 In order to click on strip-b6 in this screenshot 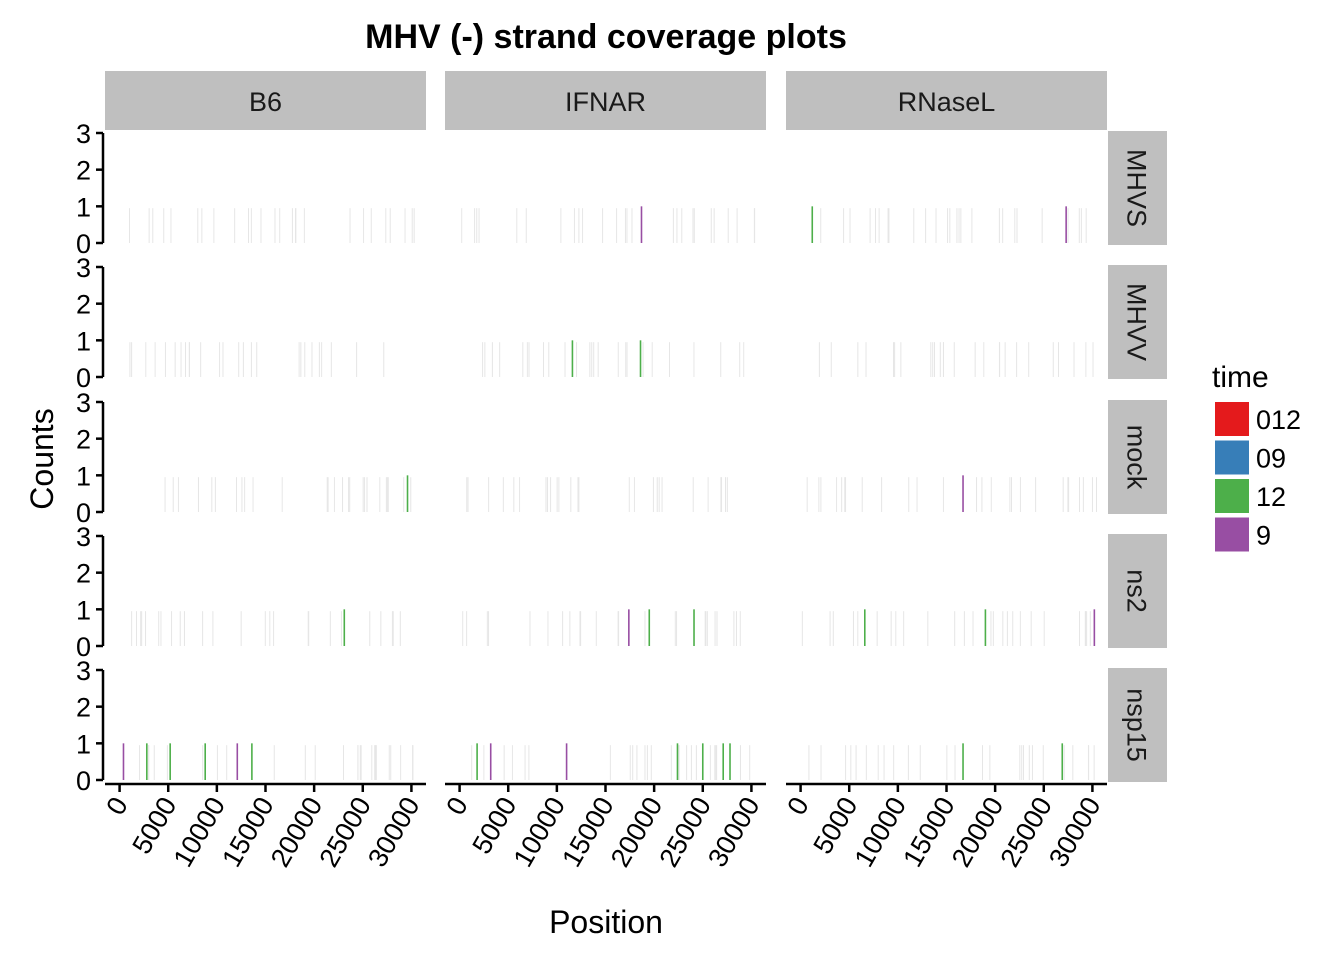, I will do `click(265, 100)`.